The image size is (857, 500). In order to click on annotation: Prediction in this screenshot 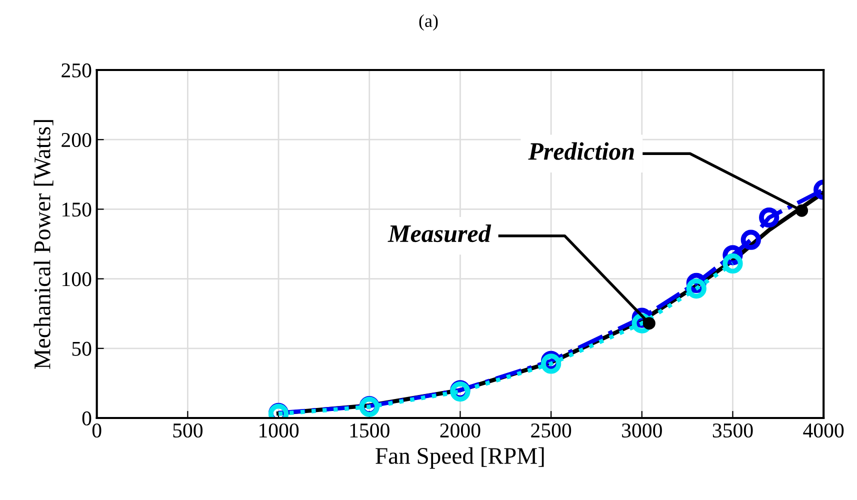, I will do `click(581, 151)`.